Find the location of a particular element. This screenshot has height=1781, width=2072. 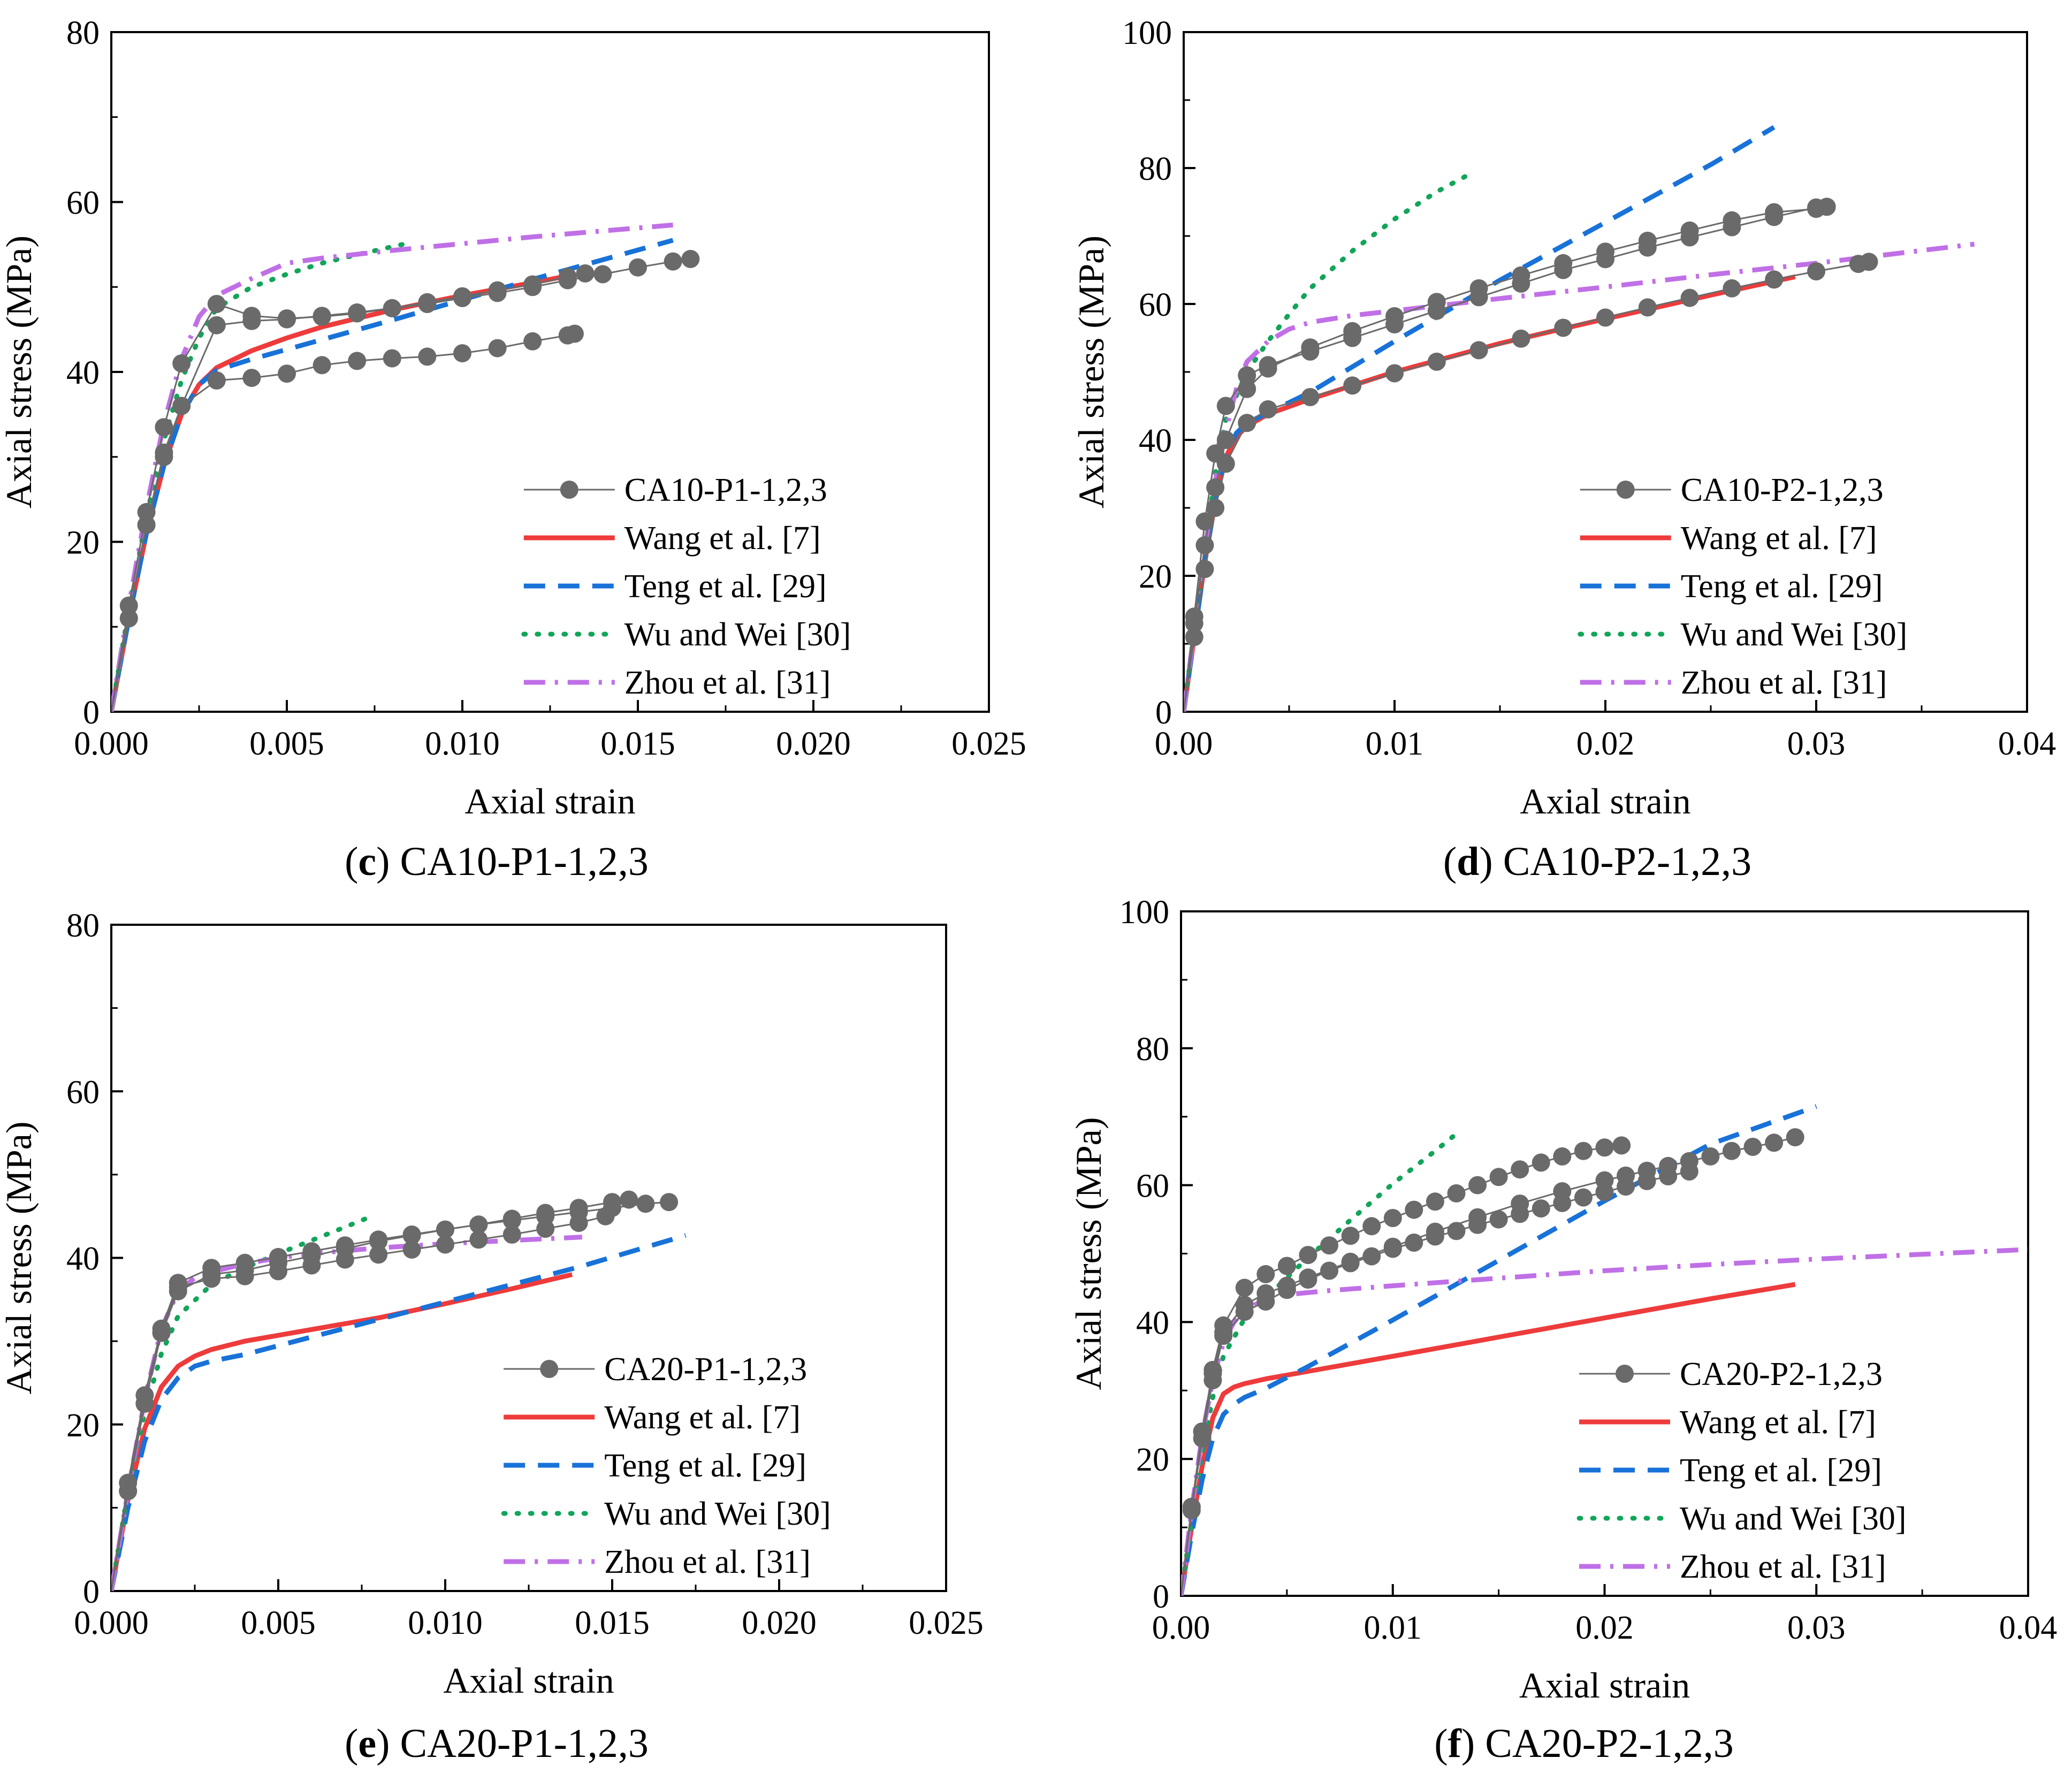

caption-title: CA10-P1-1,2,3 is located at coordinates (524, 861).